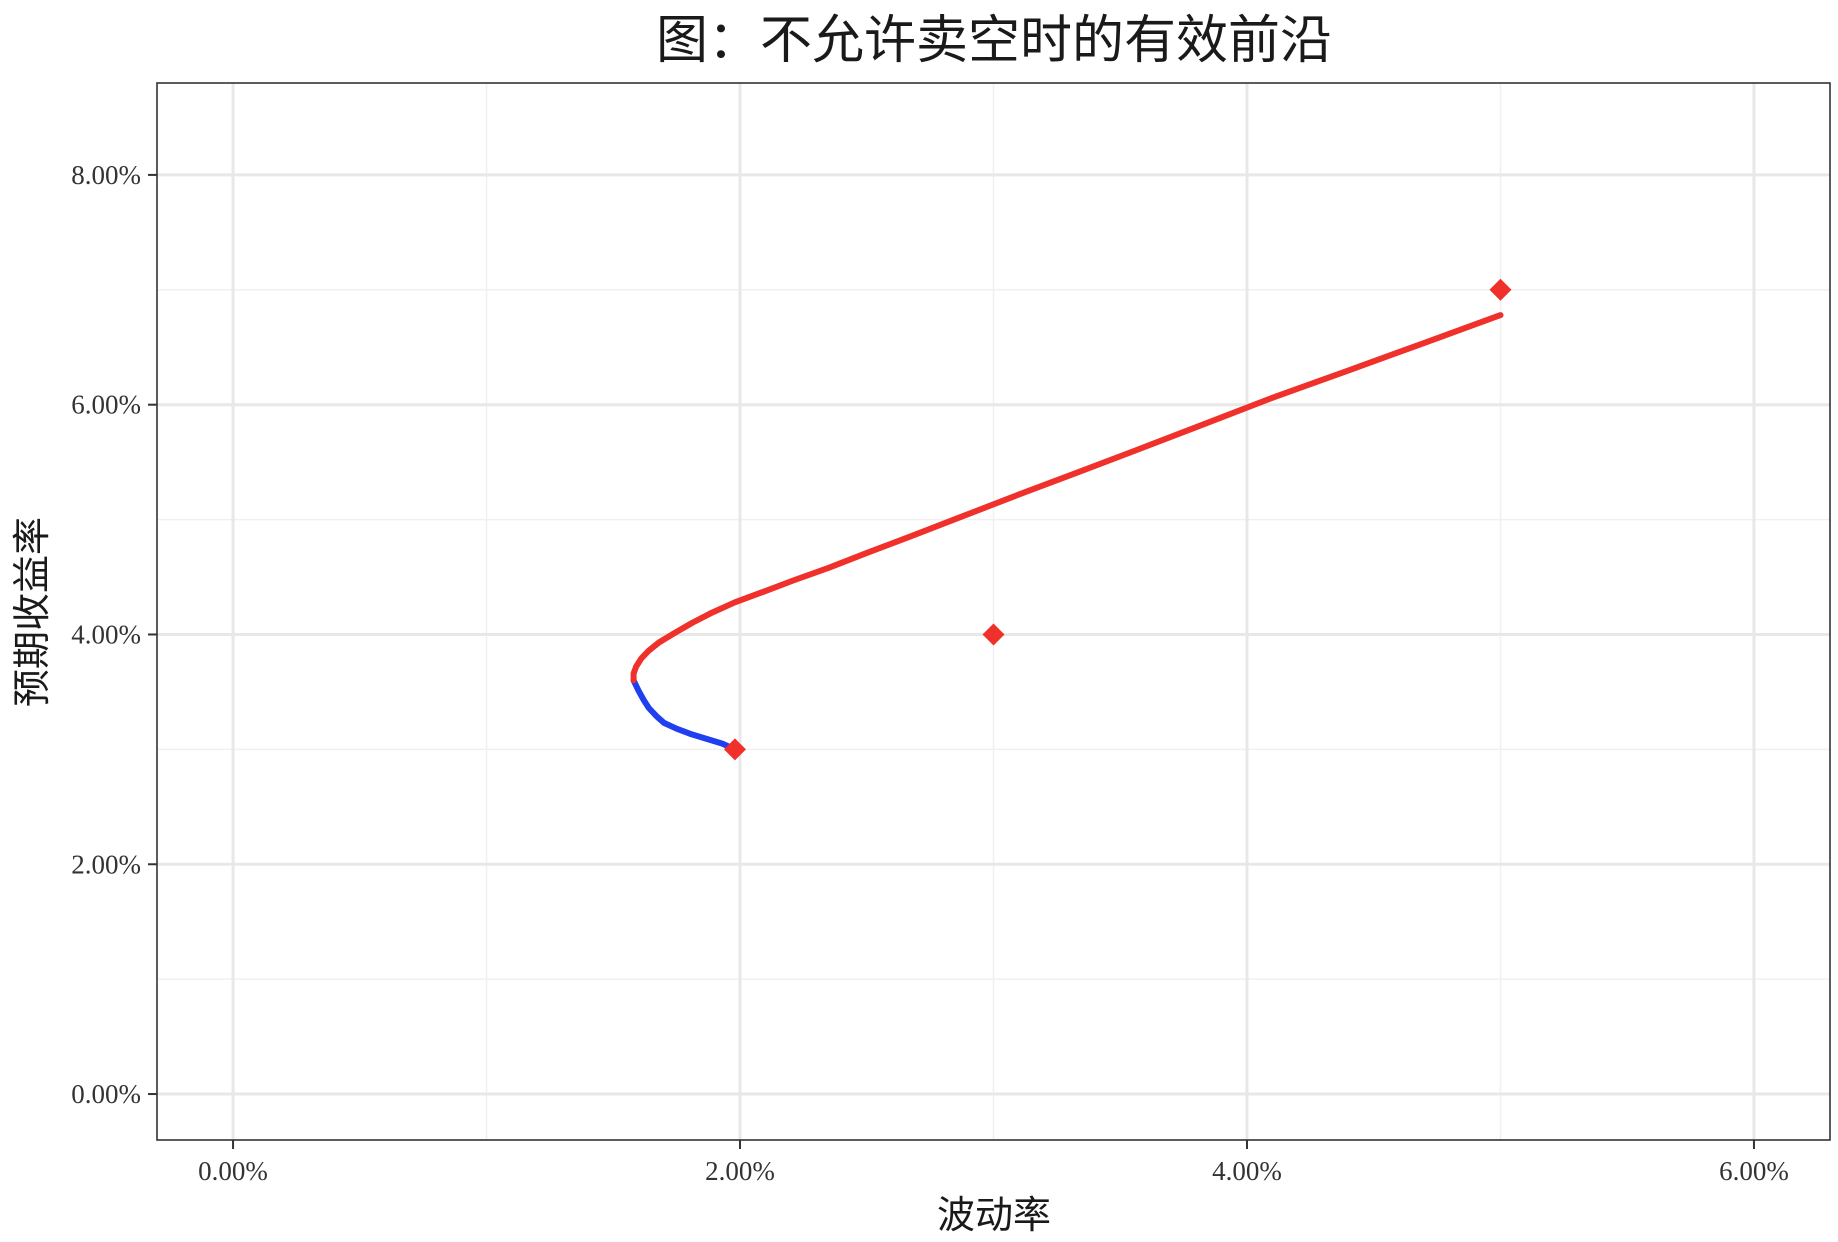 The image size is (1838, 1242). Describe the element at coordinates (106, 634) in the screenshot. I see `y-tick-label: 4.00%` at that location.